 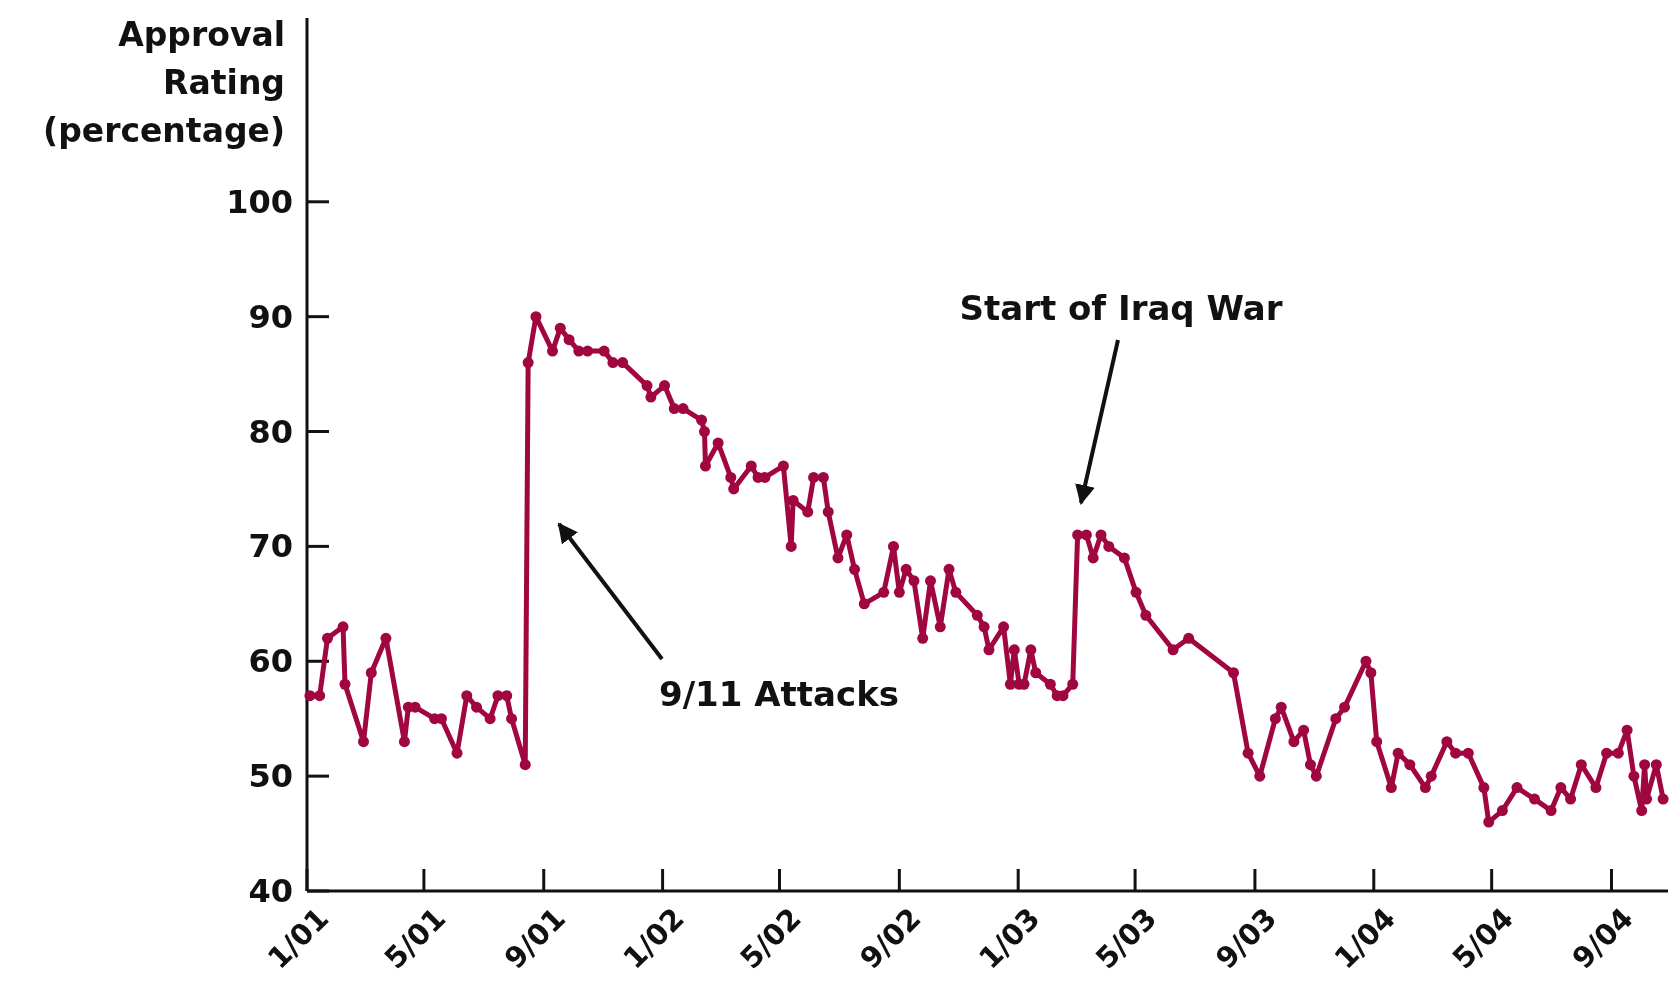 What do you see at coordinates (779, 694) in the screenshot?
I see `annotation: 9/11 Attacks` at bounding box center [779, 694].